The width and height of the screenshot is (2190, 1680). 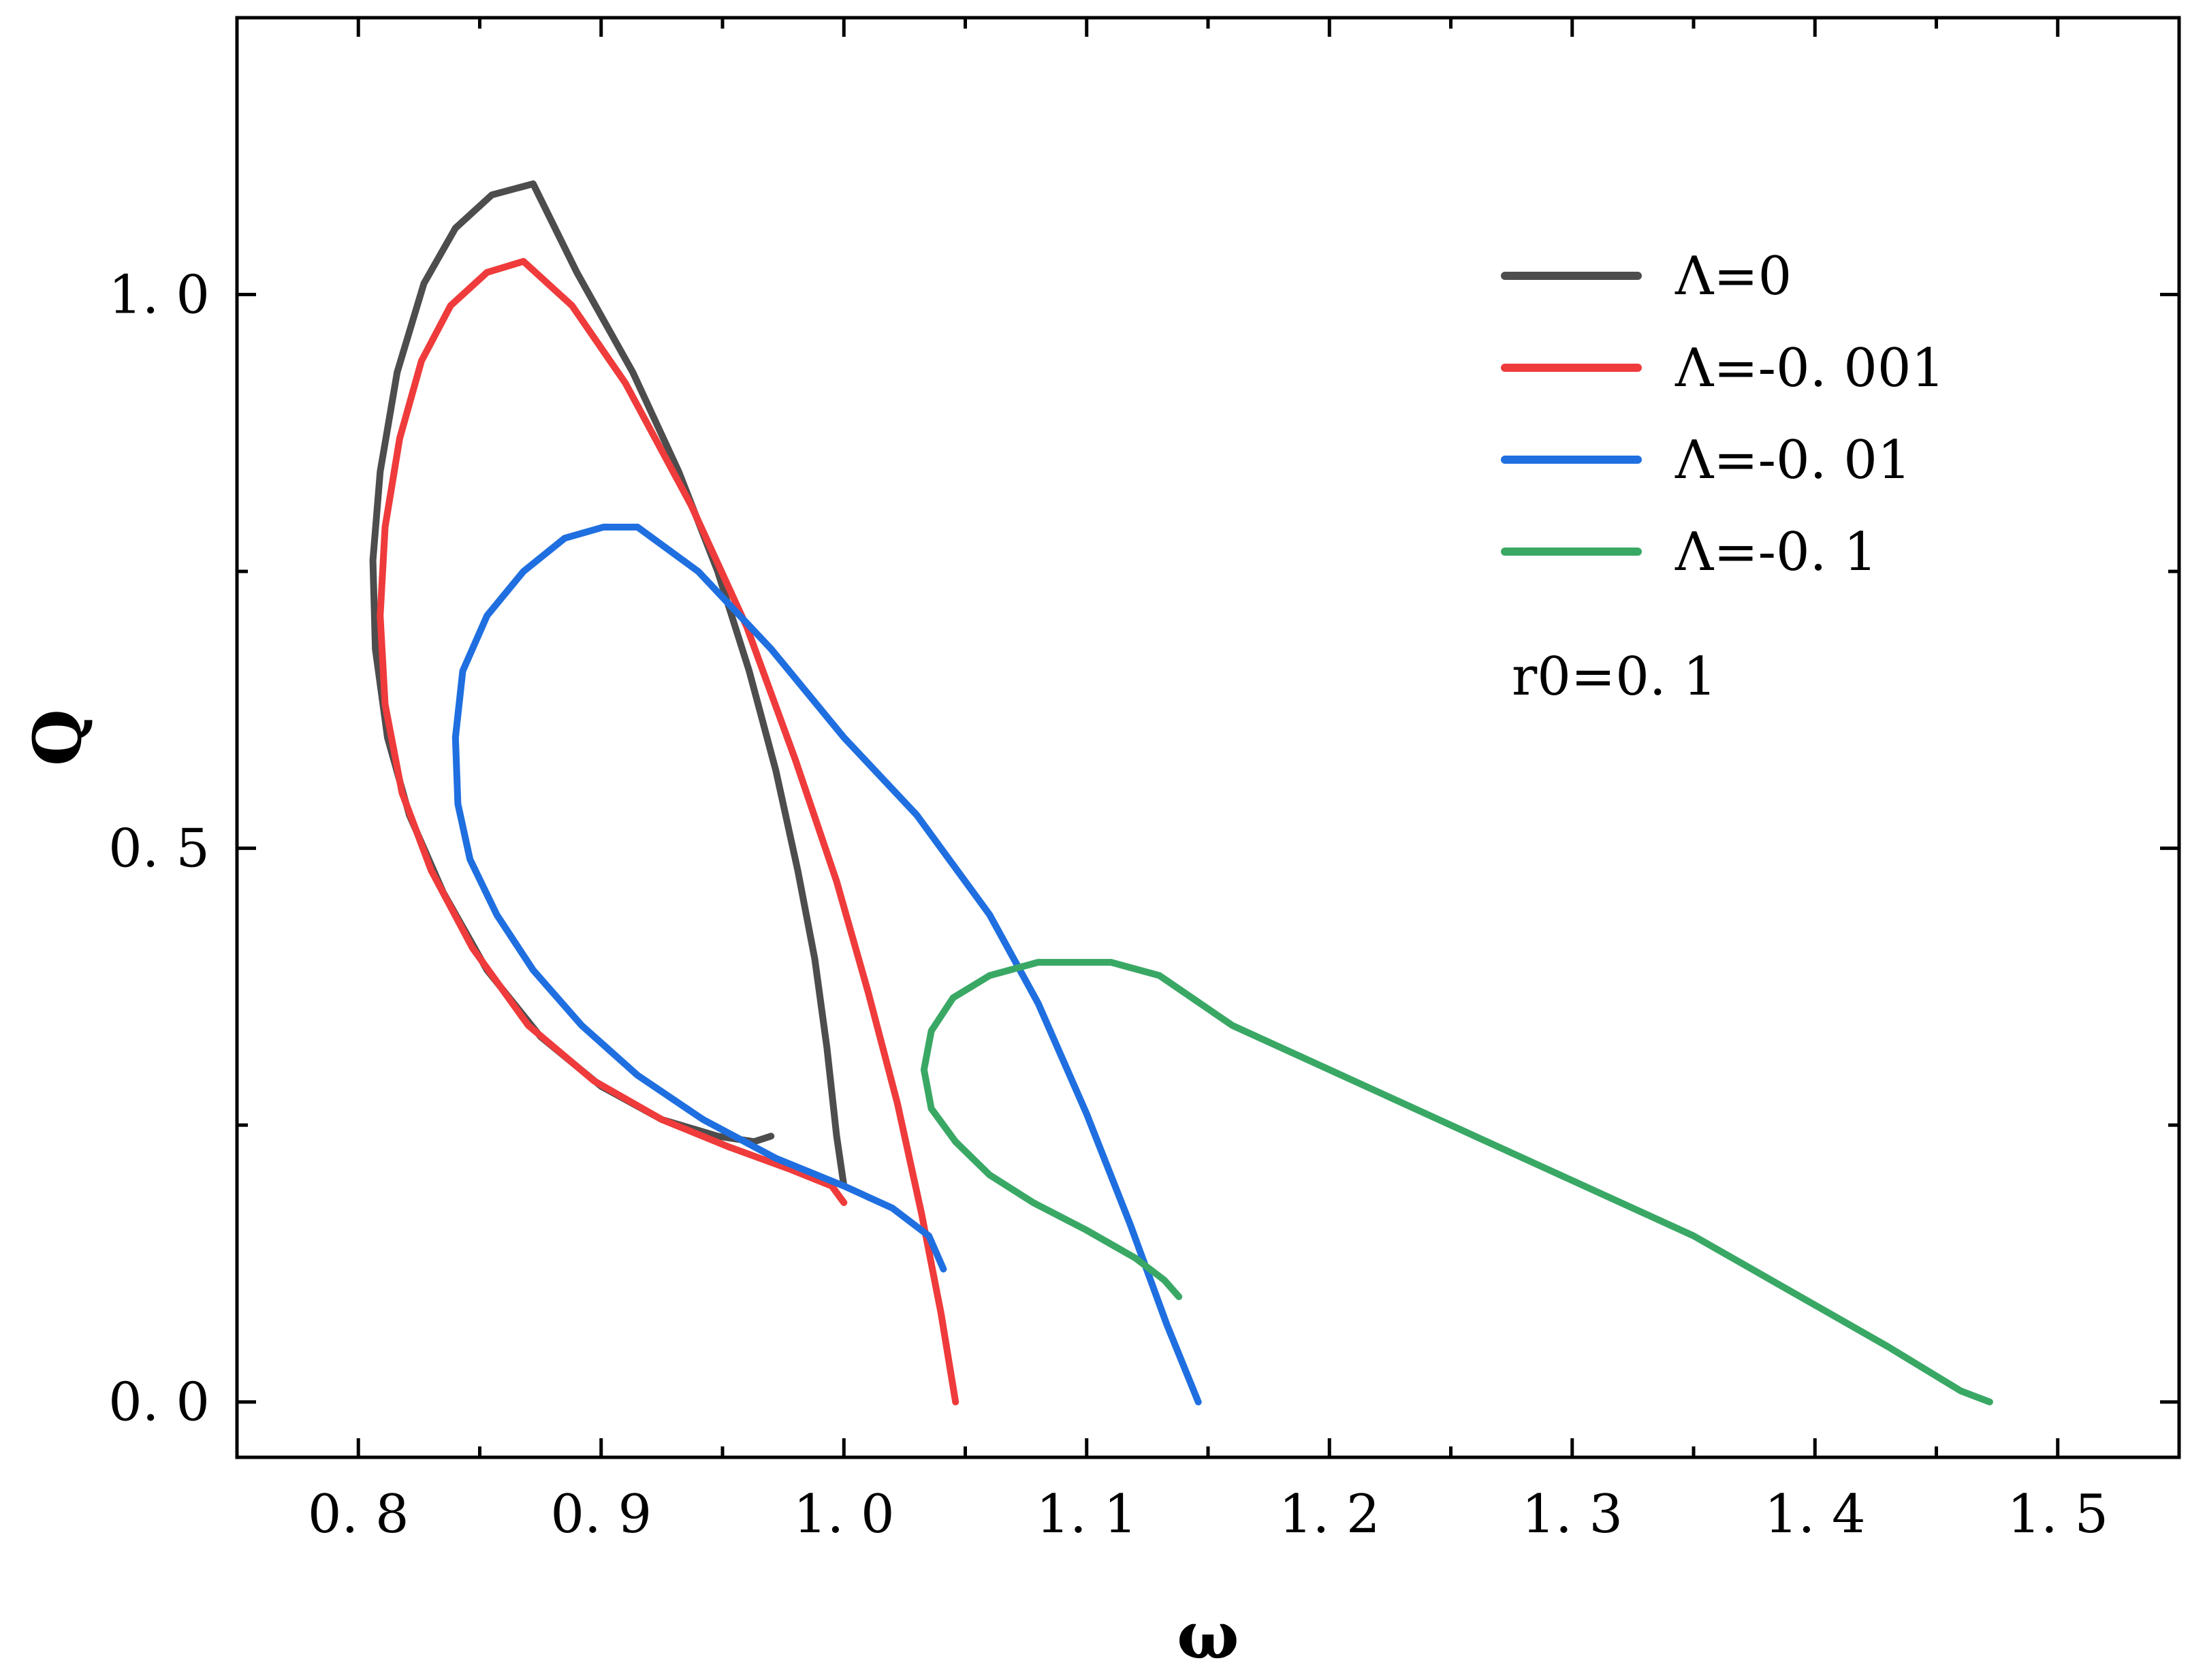 I want to click on legend-label-3: Λ=-0. 01, so click(x=1793, y=460).